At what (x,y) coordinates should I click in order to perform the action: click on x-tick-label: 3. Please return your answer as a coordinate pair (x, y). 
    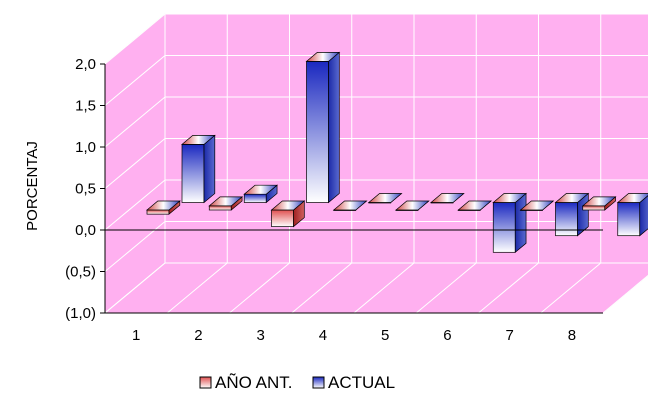
    Looking at the image, I should click on (260, 335).